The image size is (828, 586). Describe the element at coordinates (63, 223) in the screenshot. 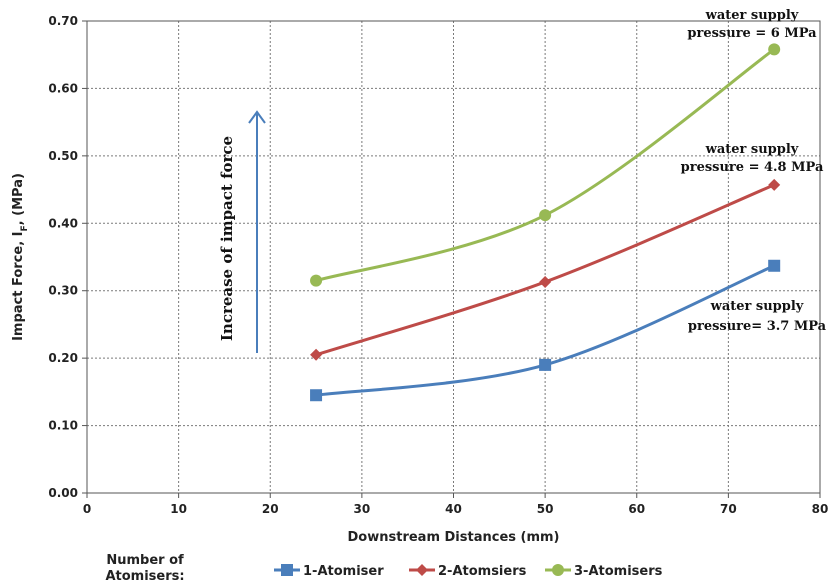

I see `y-tick-label: 0.40` at that location.